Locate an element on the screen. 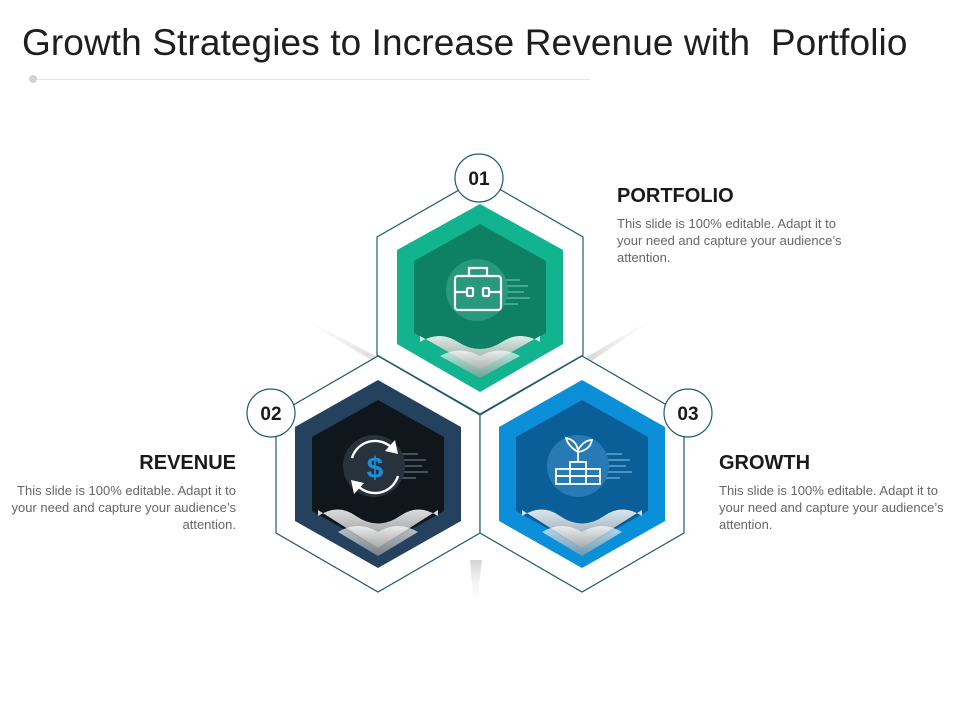 This screenshot has height=720, width=960. portfolio-heading: PORTFOLIO is located at coordinates (675, 196).